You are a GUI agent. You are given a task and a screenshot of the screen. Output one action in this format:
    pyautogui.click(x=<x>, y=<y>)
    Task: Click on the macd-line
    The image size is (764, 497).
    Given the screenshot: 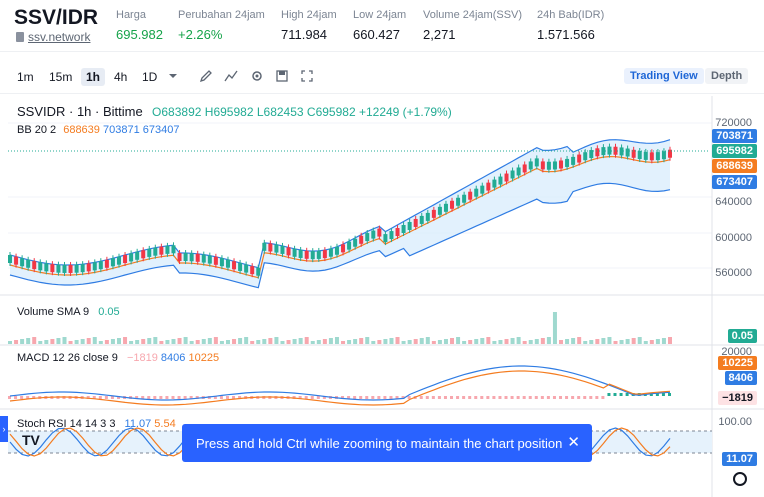 What is the action you would take?
    pyautogui.click(x=340, y=383)
    